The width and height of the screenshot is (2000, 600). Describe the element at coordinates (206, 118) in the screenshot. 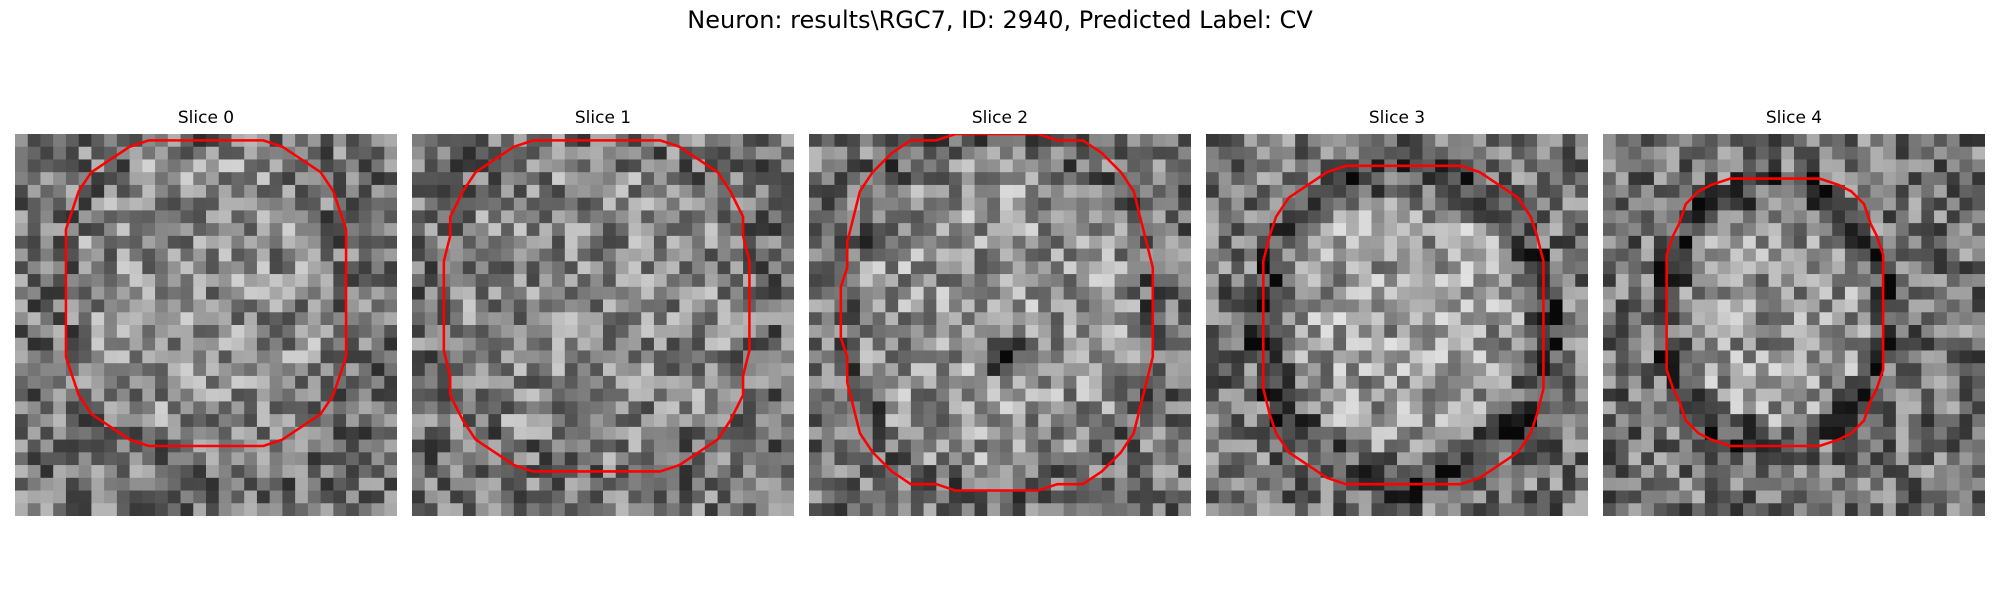

I see `slice-title: Slice 0` at that location.